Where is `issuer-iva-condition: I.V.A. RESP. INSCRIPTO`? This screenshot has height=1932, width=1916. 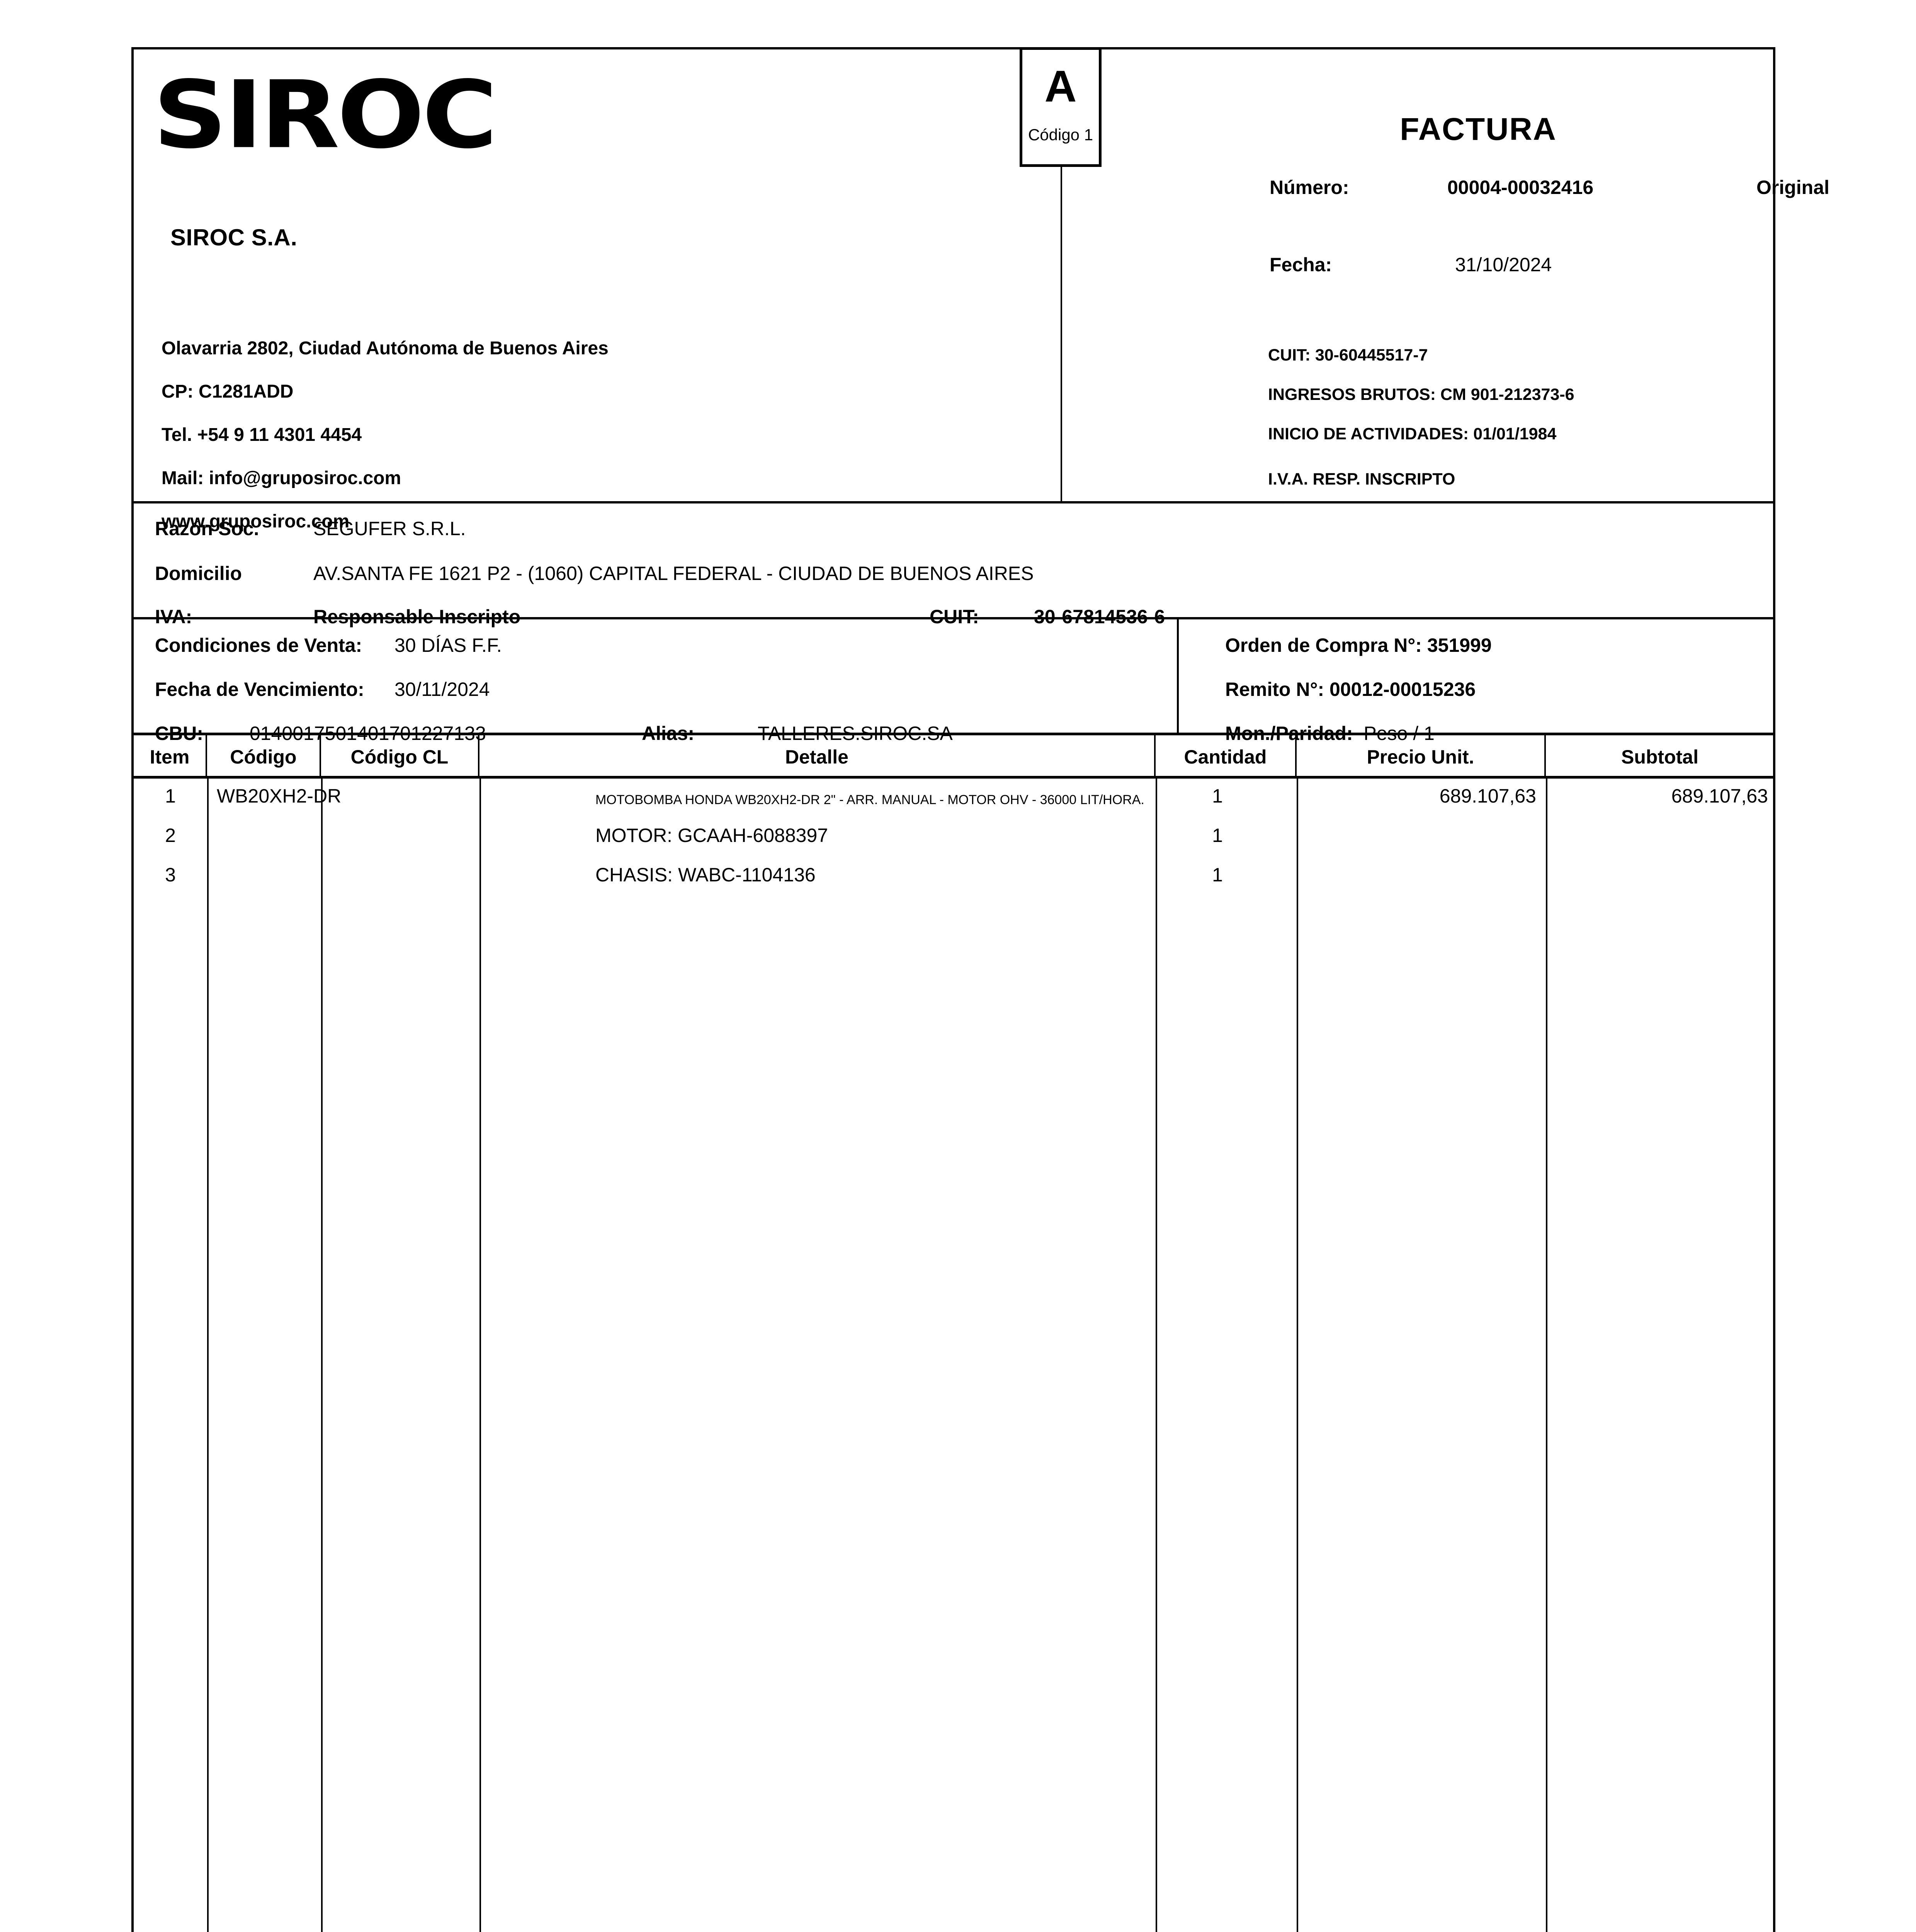 issuer-iva-condition: I.V.A. RESP. INSCRIPTO is located at coordinates (1361, 479).